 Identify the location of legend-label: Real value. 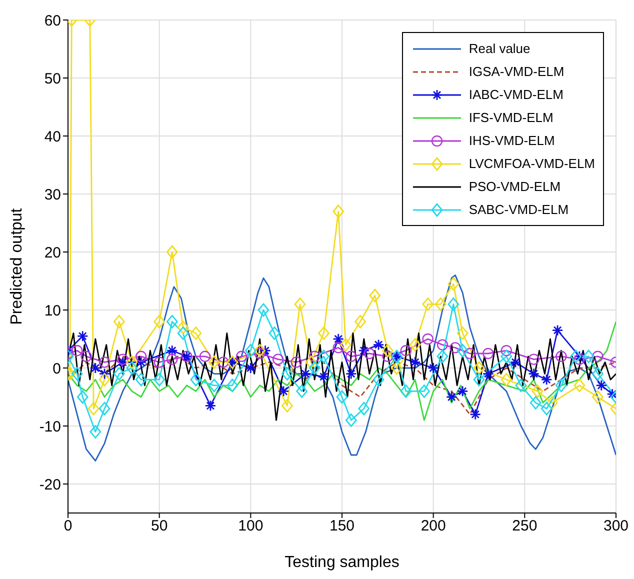
(499, 48).